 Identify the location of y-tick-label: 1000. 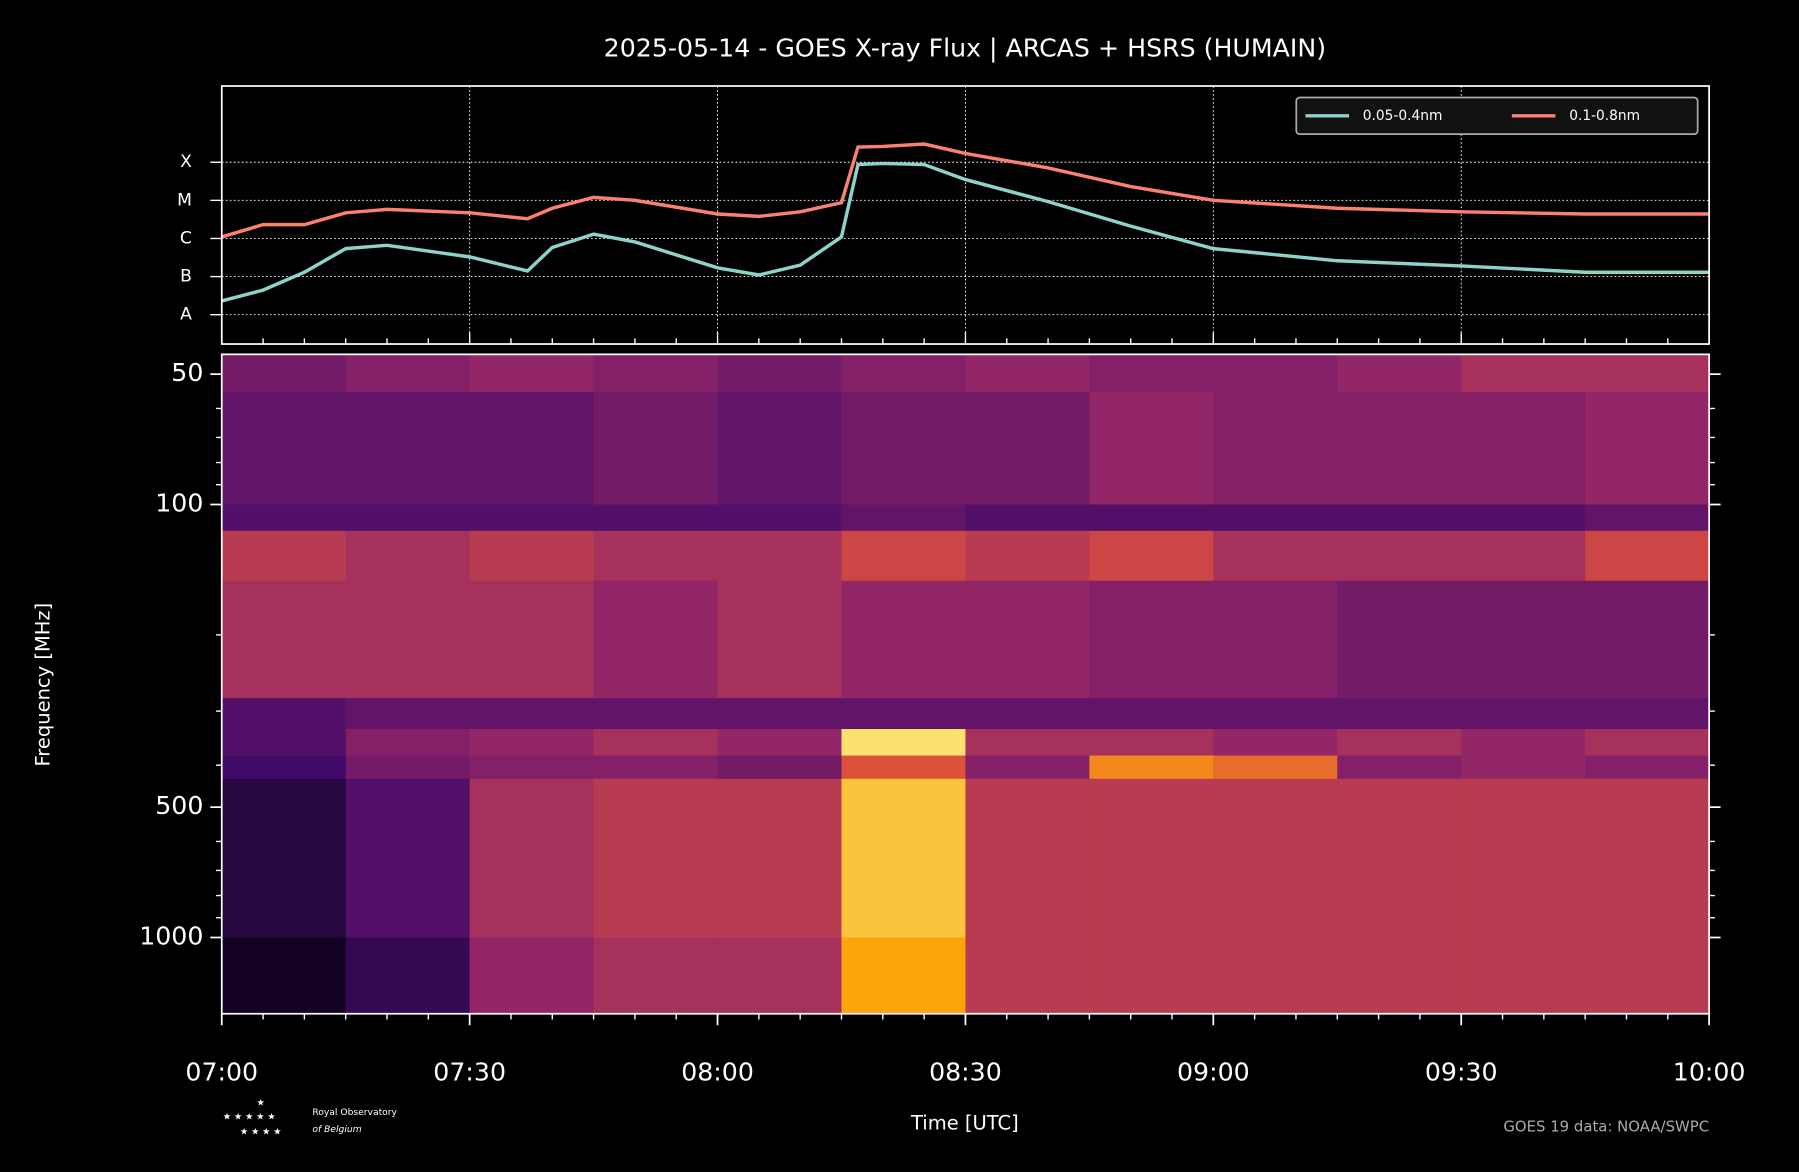
(171, 935).